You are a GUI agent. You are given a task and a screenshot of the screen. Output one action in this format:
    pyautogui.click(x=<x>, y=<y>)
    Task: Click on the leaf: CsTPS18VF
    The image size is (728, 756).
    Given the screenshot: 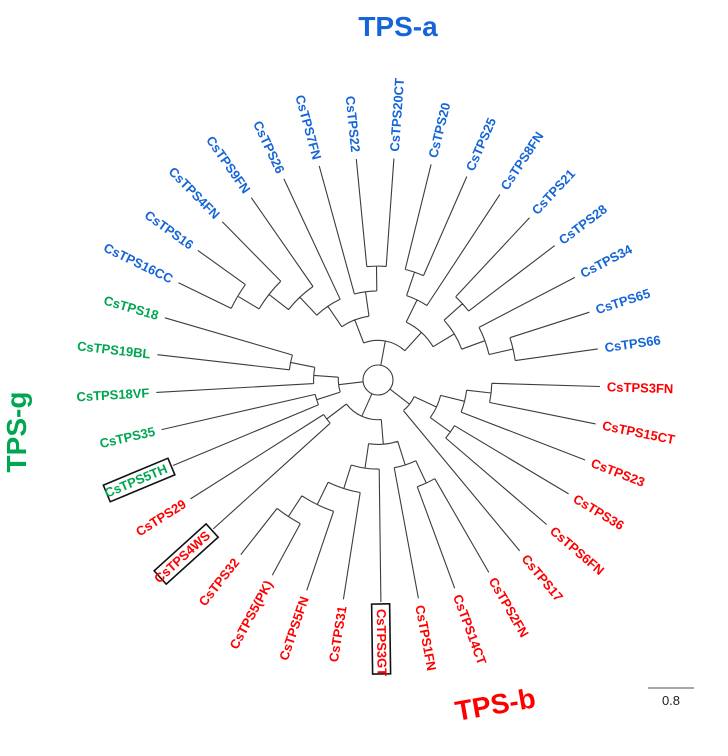 What is the action you would take?
    pyautogui.click(x=113, y=394)
    